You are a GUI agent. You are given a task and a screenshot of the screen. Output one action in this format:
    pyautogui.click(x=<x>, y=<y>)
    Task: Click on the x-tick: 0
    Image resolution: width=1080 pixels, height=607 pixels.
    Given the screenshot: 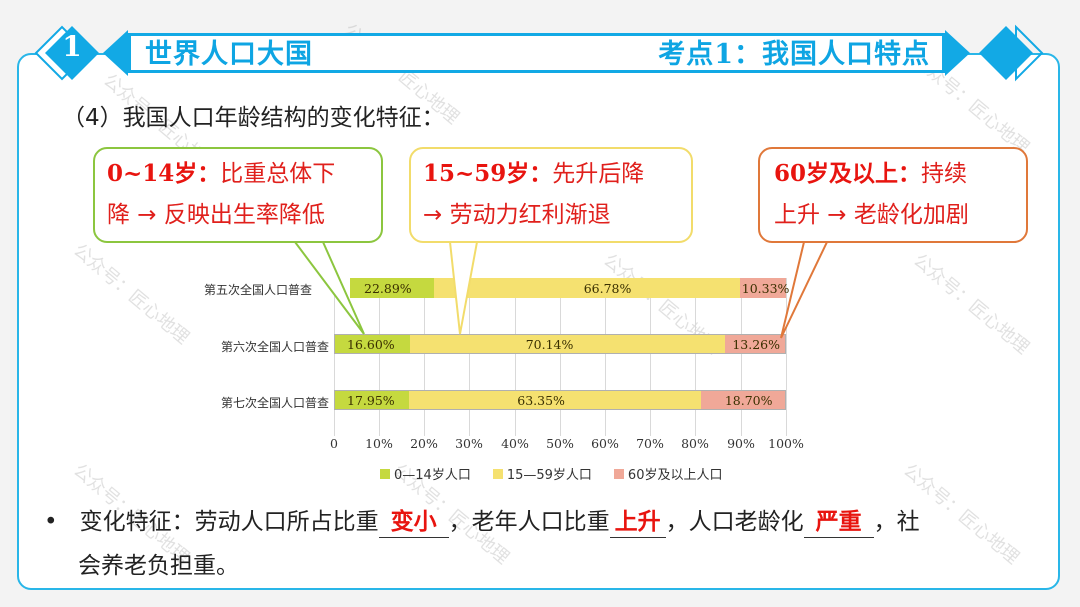 What is the action you would take?
    pyautogui.click(x=334, y=443)
    